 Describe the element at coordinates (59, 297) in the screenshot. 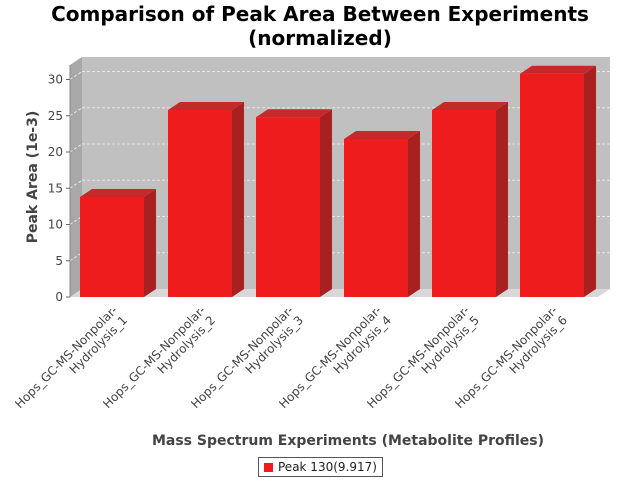

I see `y-tick-label: 0` at that location.